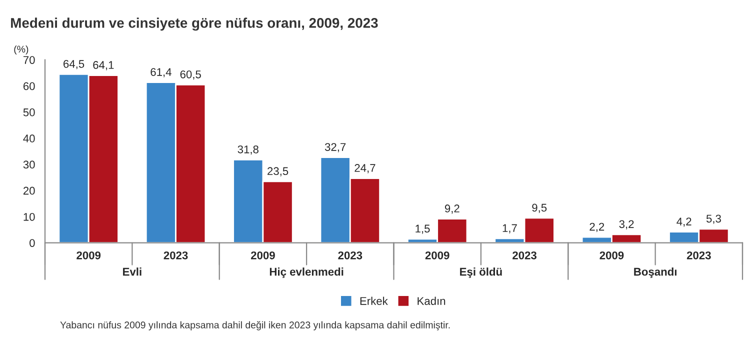  Describe the element at coordinates (29, 86) in the screenshot. I see `y-tick-label: 60` at that location.